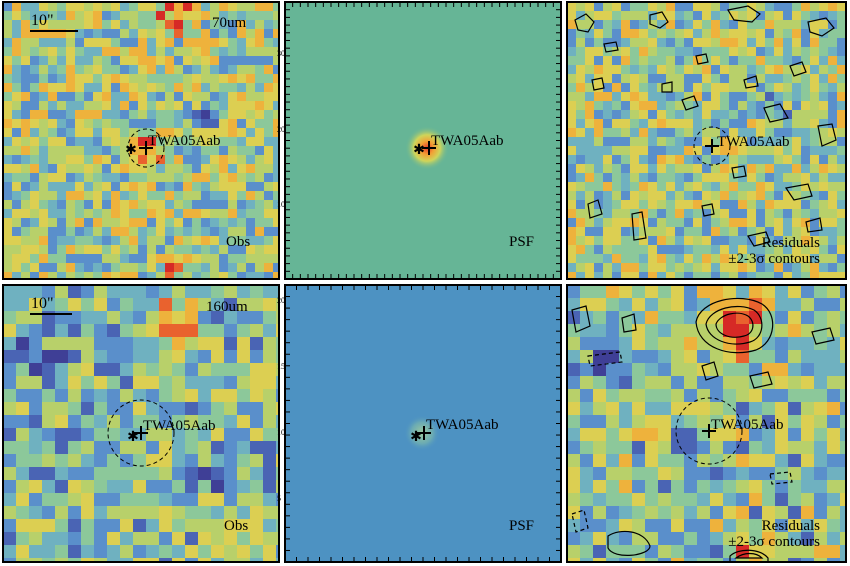  Describe the element at coordinates (227, 307) in the screenshot. I see `band-label: 160um` at that location.